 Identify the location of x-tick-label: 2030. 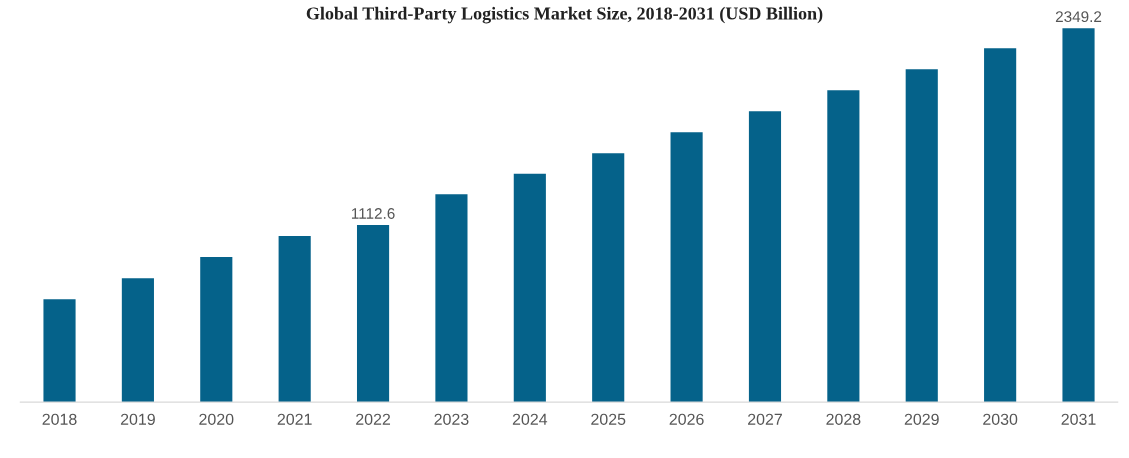
(1000, 419).